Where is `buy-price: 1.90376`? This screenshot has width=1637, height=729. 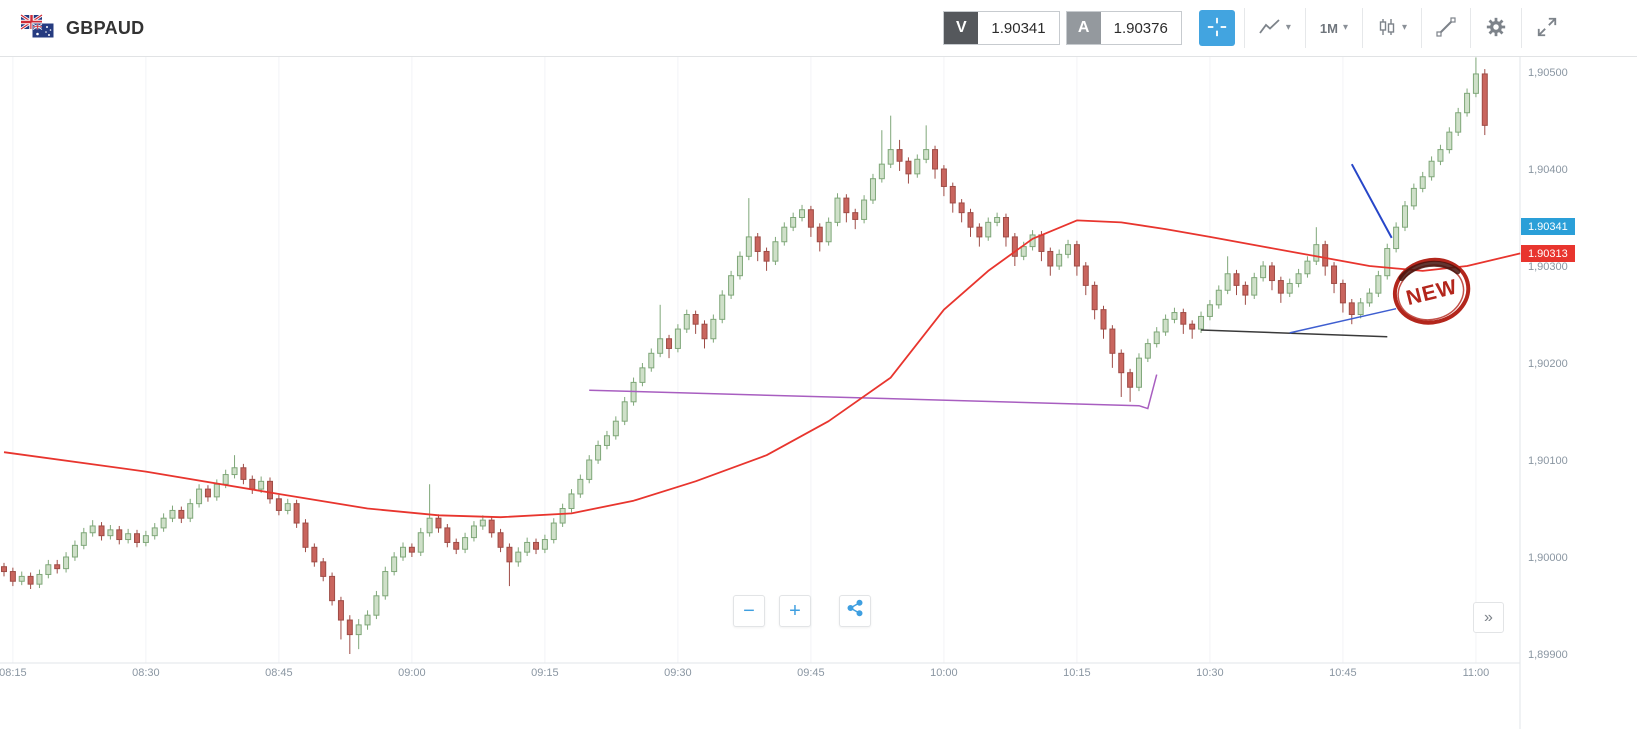
buy-price: 1.90376 is located at coordinates (1140, 28).